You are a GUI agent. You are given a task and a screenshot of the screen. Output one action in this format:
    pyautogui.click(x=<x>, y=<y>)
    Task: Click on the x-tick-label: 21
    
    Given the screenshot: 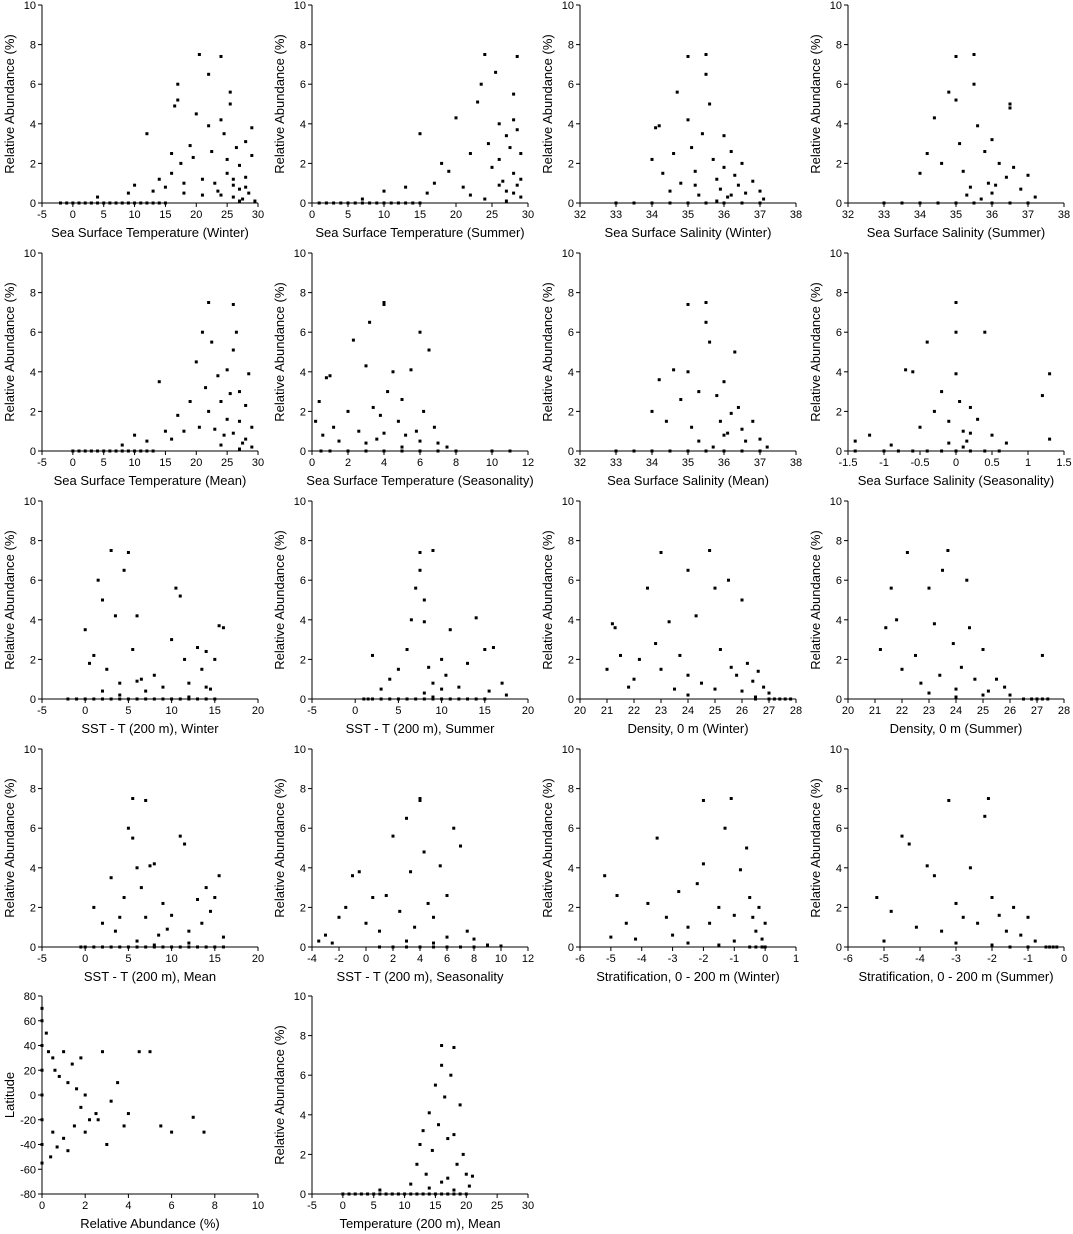 What is the action you would take?
    pyautogui.click(x=607, y=711)
    